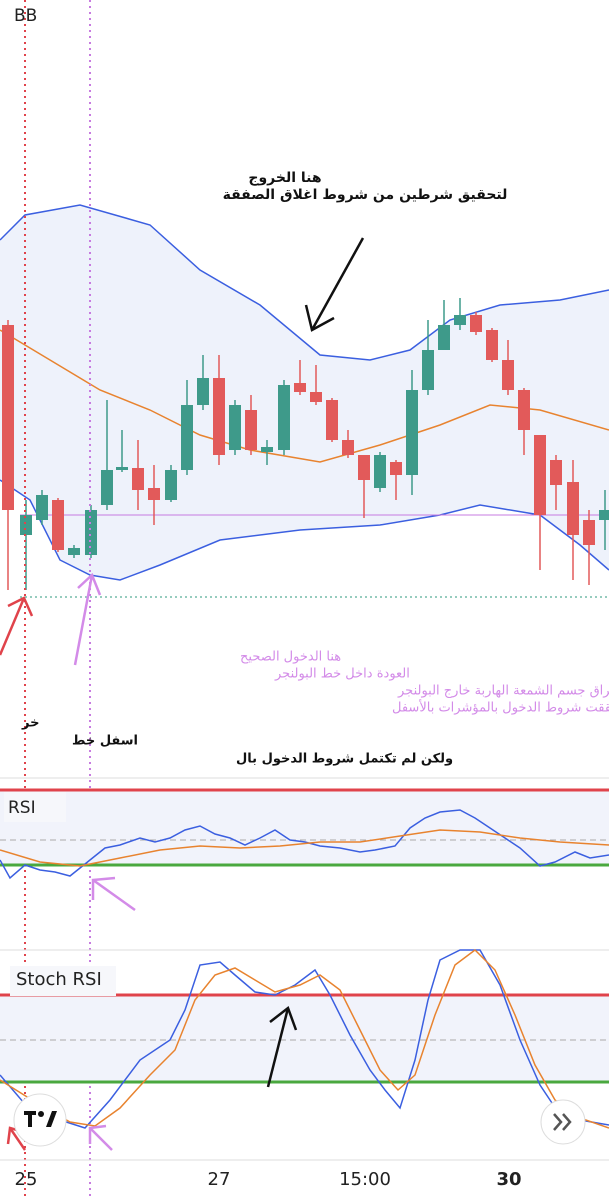 The width and height of the screenshot is (609, 1200). Describe the element at coordinates (304, 530) in the screenshot. I see `lower-band` at that location.